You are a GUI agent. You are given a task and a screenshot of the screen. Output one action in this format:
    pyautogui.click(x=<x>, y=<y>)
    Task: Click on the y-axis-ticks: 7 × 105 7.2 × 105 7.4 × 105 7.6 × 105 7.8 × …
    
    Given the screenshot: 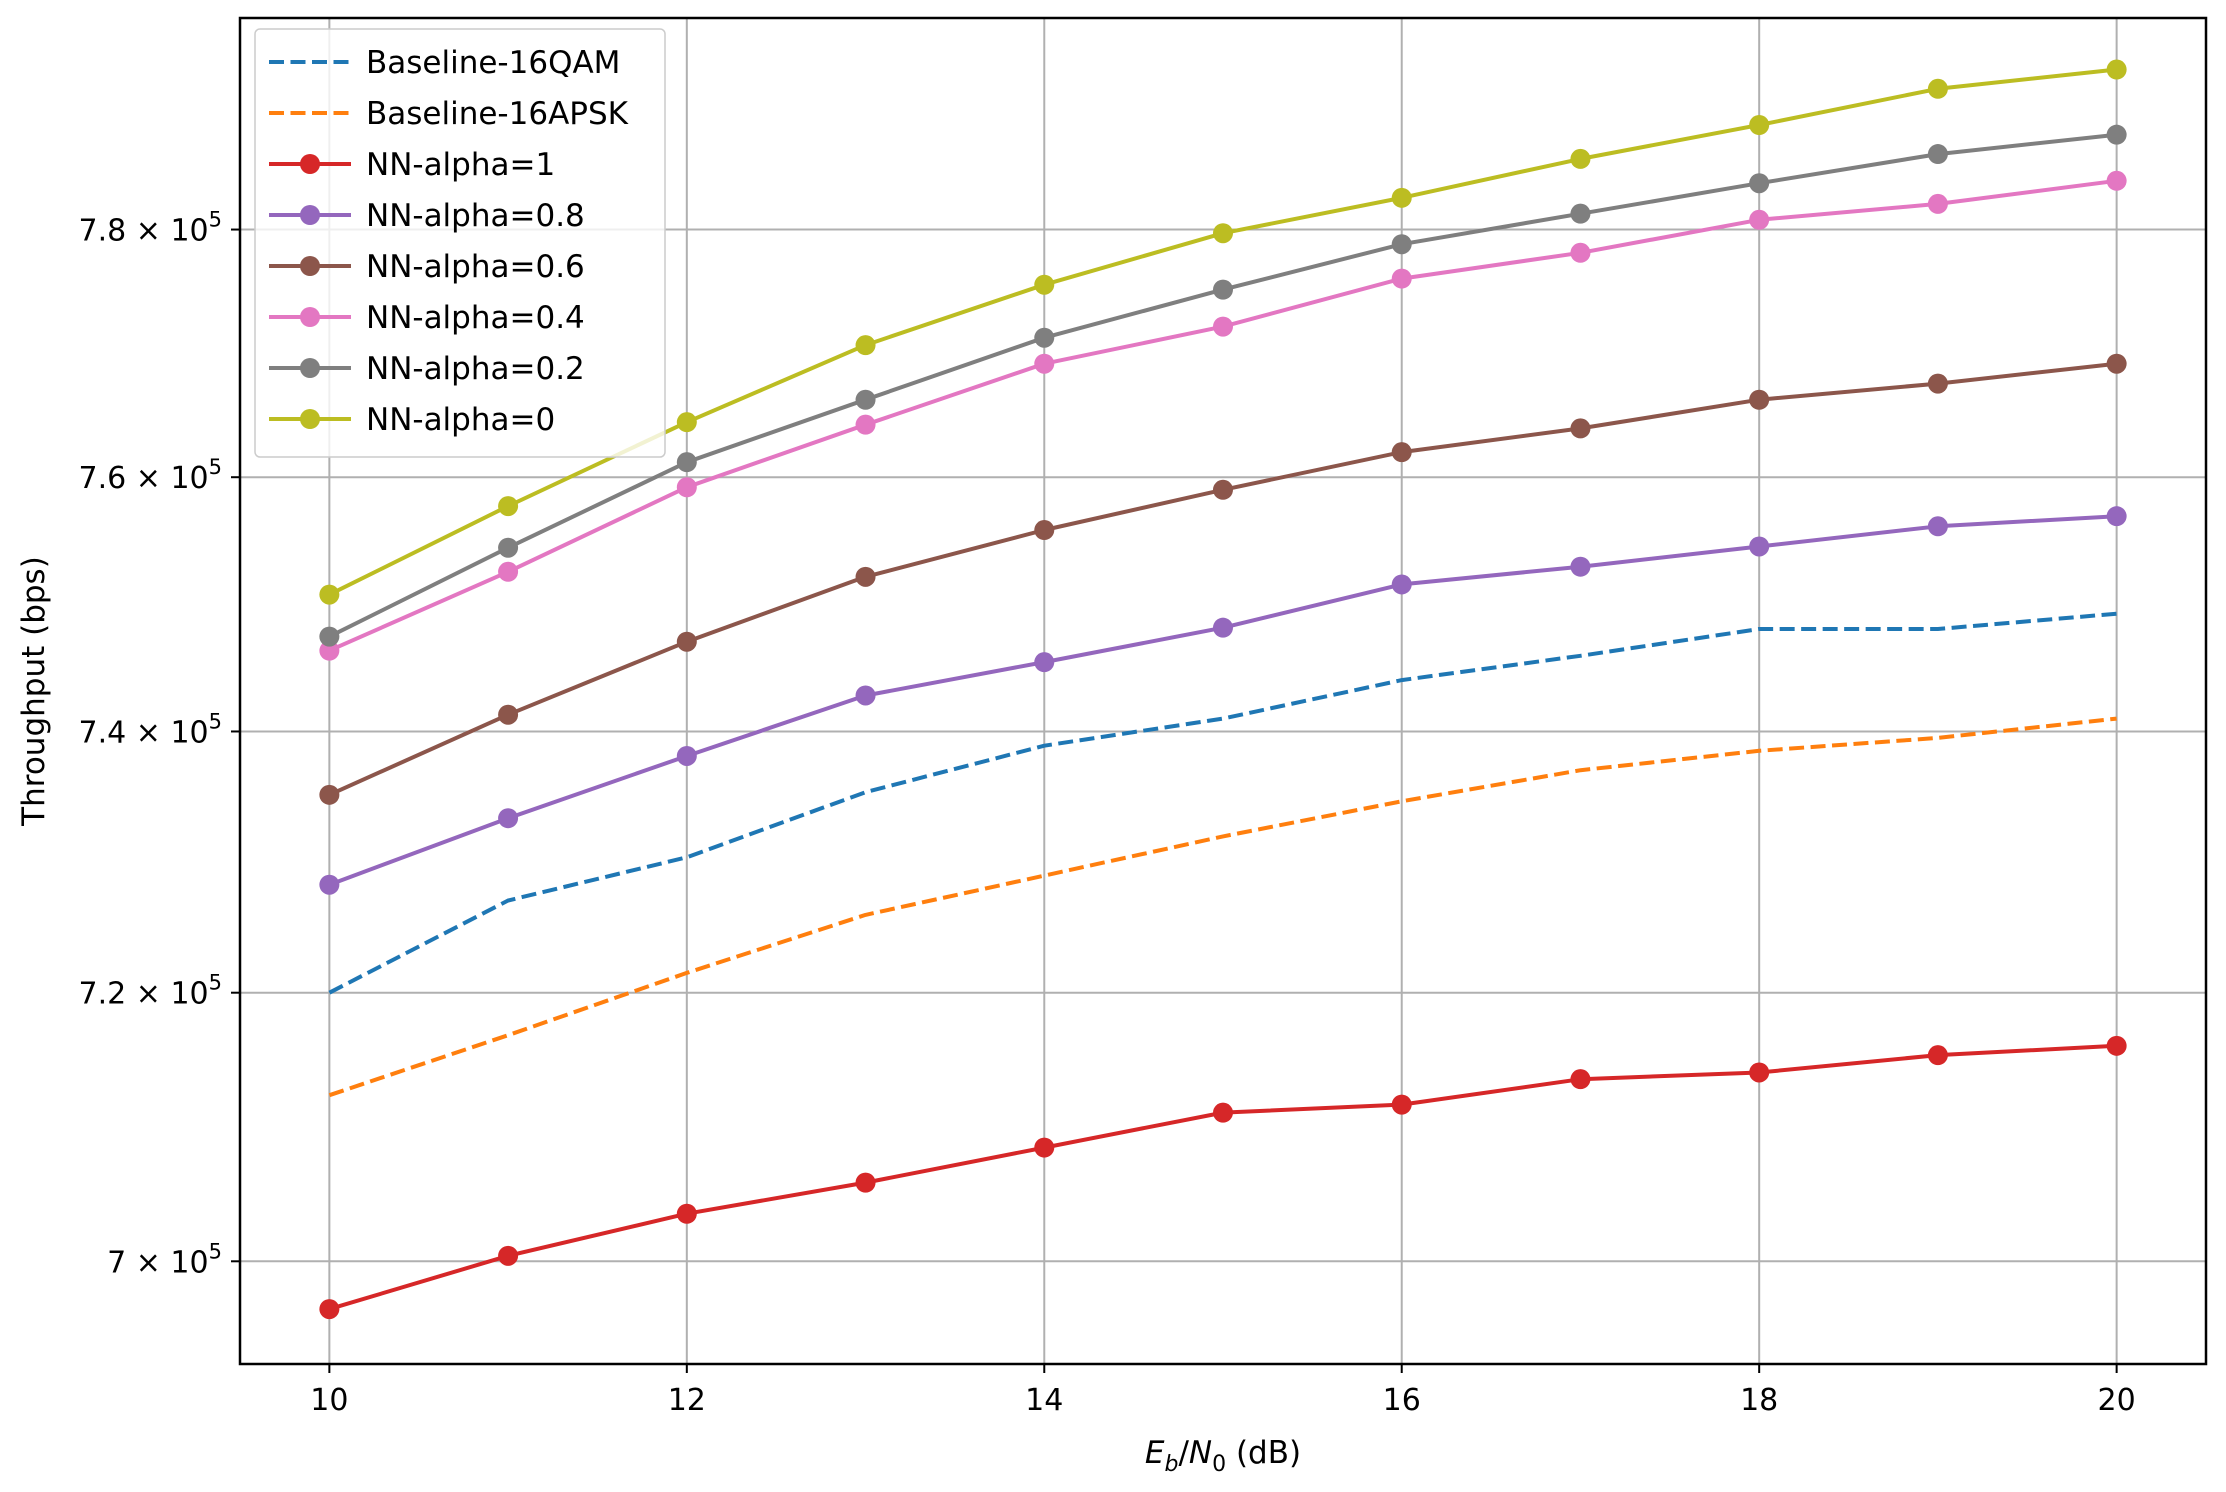 What is the action you would take?
    pyautogui.click(x=159, y=744)
    